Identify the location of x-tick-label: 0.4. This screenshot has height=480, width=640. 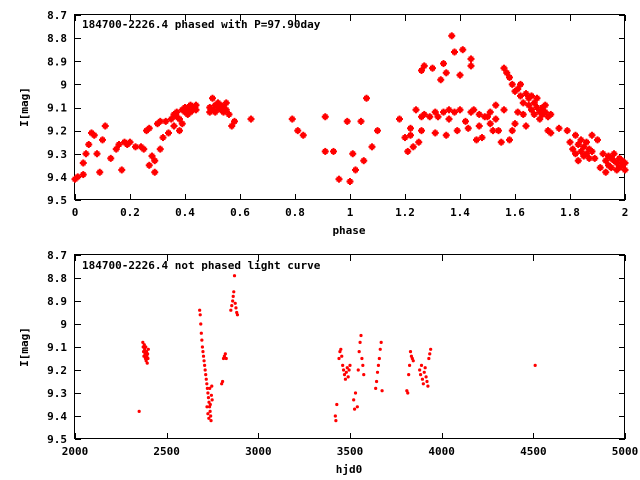
(185, 212).